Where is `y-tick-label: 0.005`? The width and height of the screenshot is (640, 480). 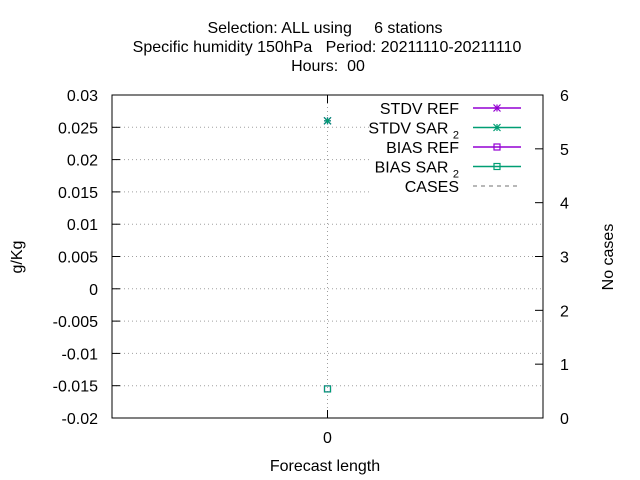 y-tick-label: 0.005 is located at coordinates (78, 258).